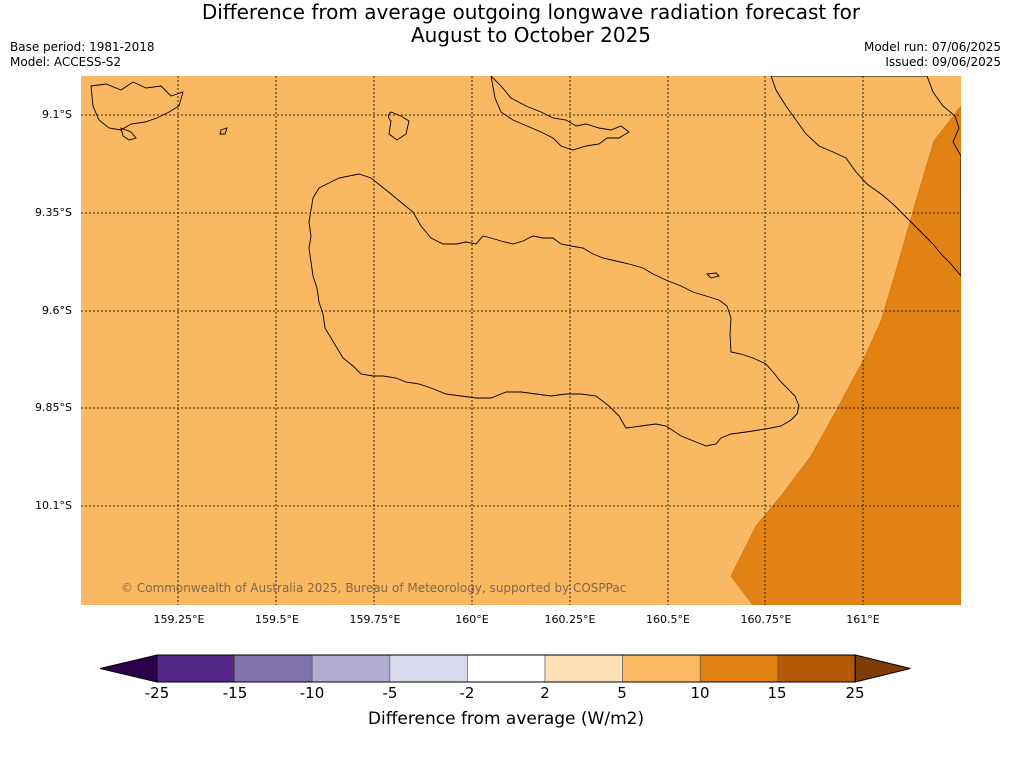 This screenshot has width=1011, height=758. What do you see at coordinates (53, 505) in the screenshot?
I see `lat-label: 10.1°S` at bounding box center [53, 505].